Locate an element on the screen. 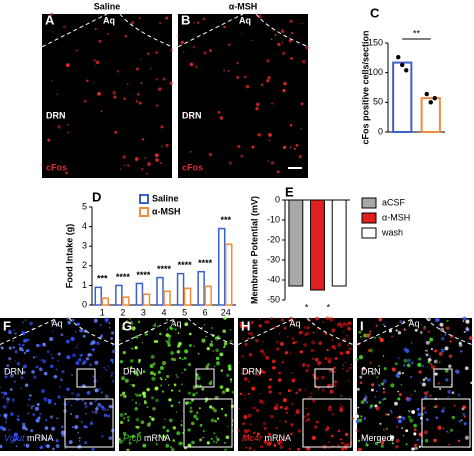 This screenshot has width=474, height=456. y-tick-label: 4 is located at coordinates (84, 226).